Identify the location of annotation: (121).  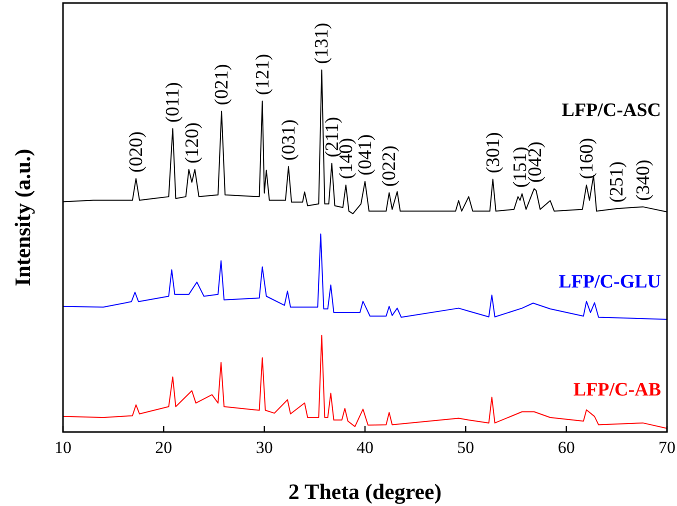
(263, 75).